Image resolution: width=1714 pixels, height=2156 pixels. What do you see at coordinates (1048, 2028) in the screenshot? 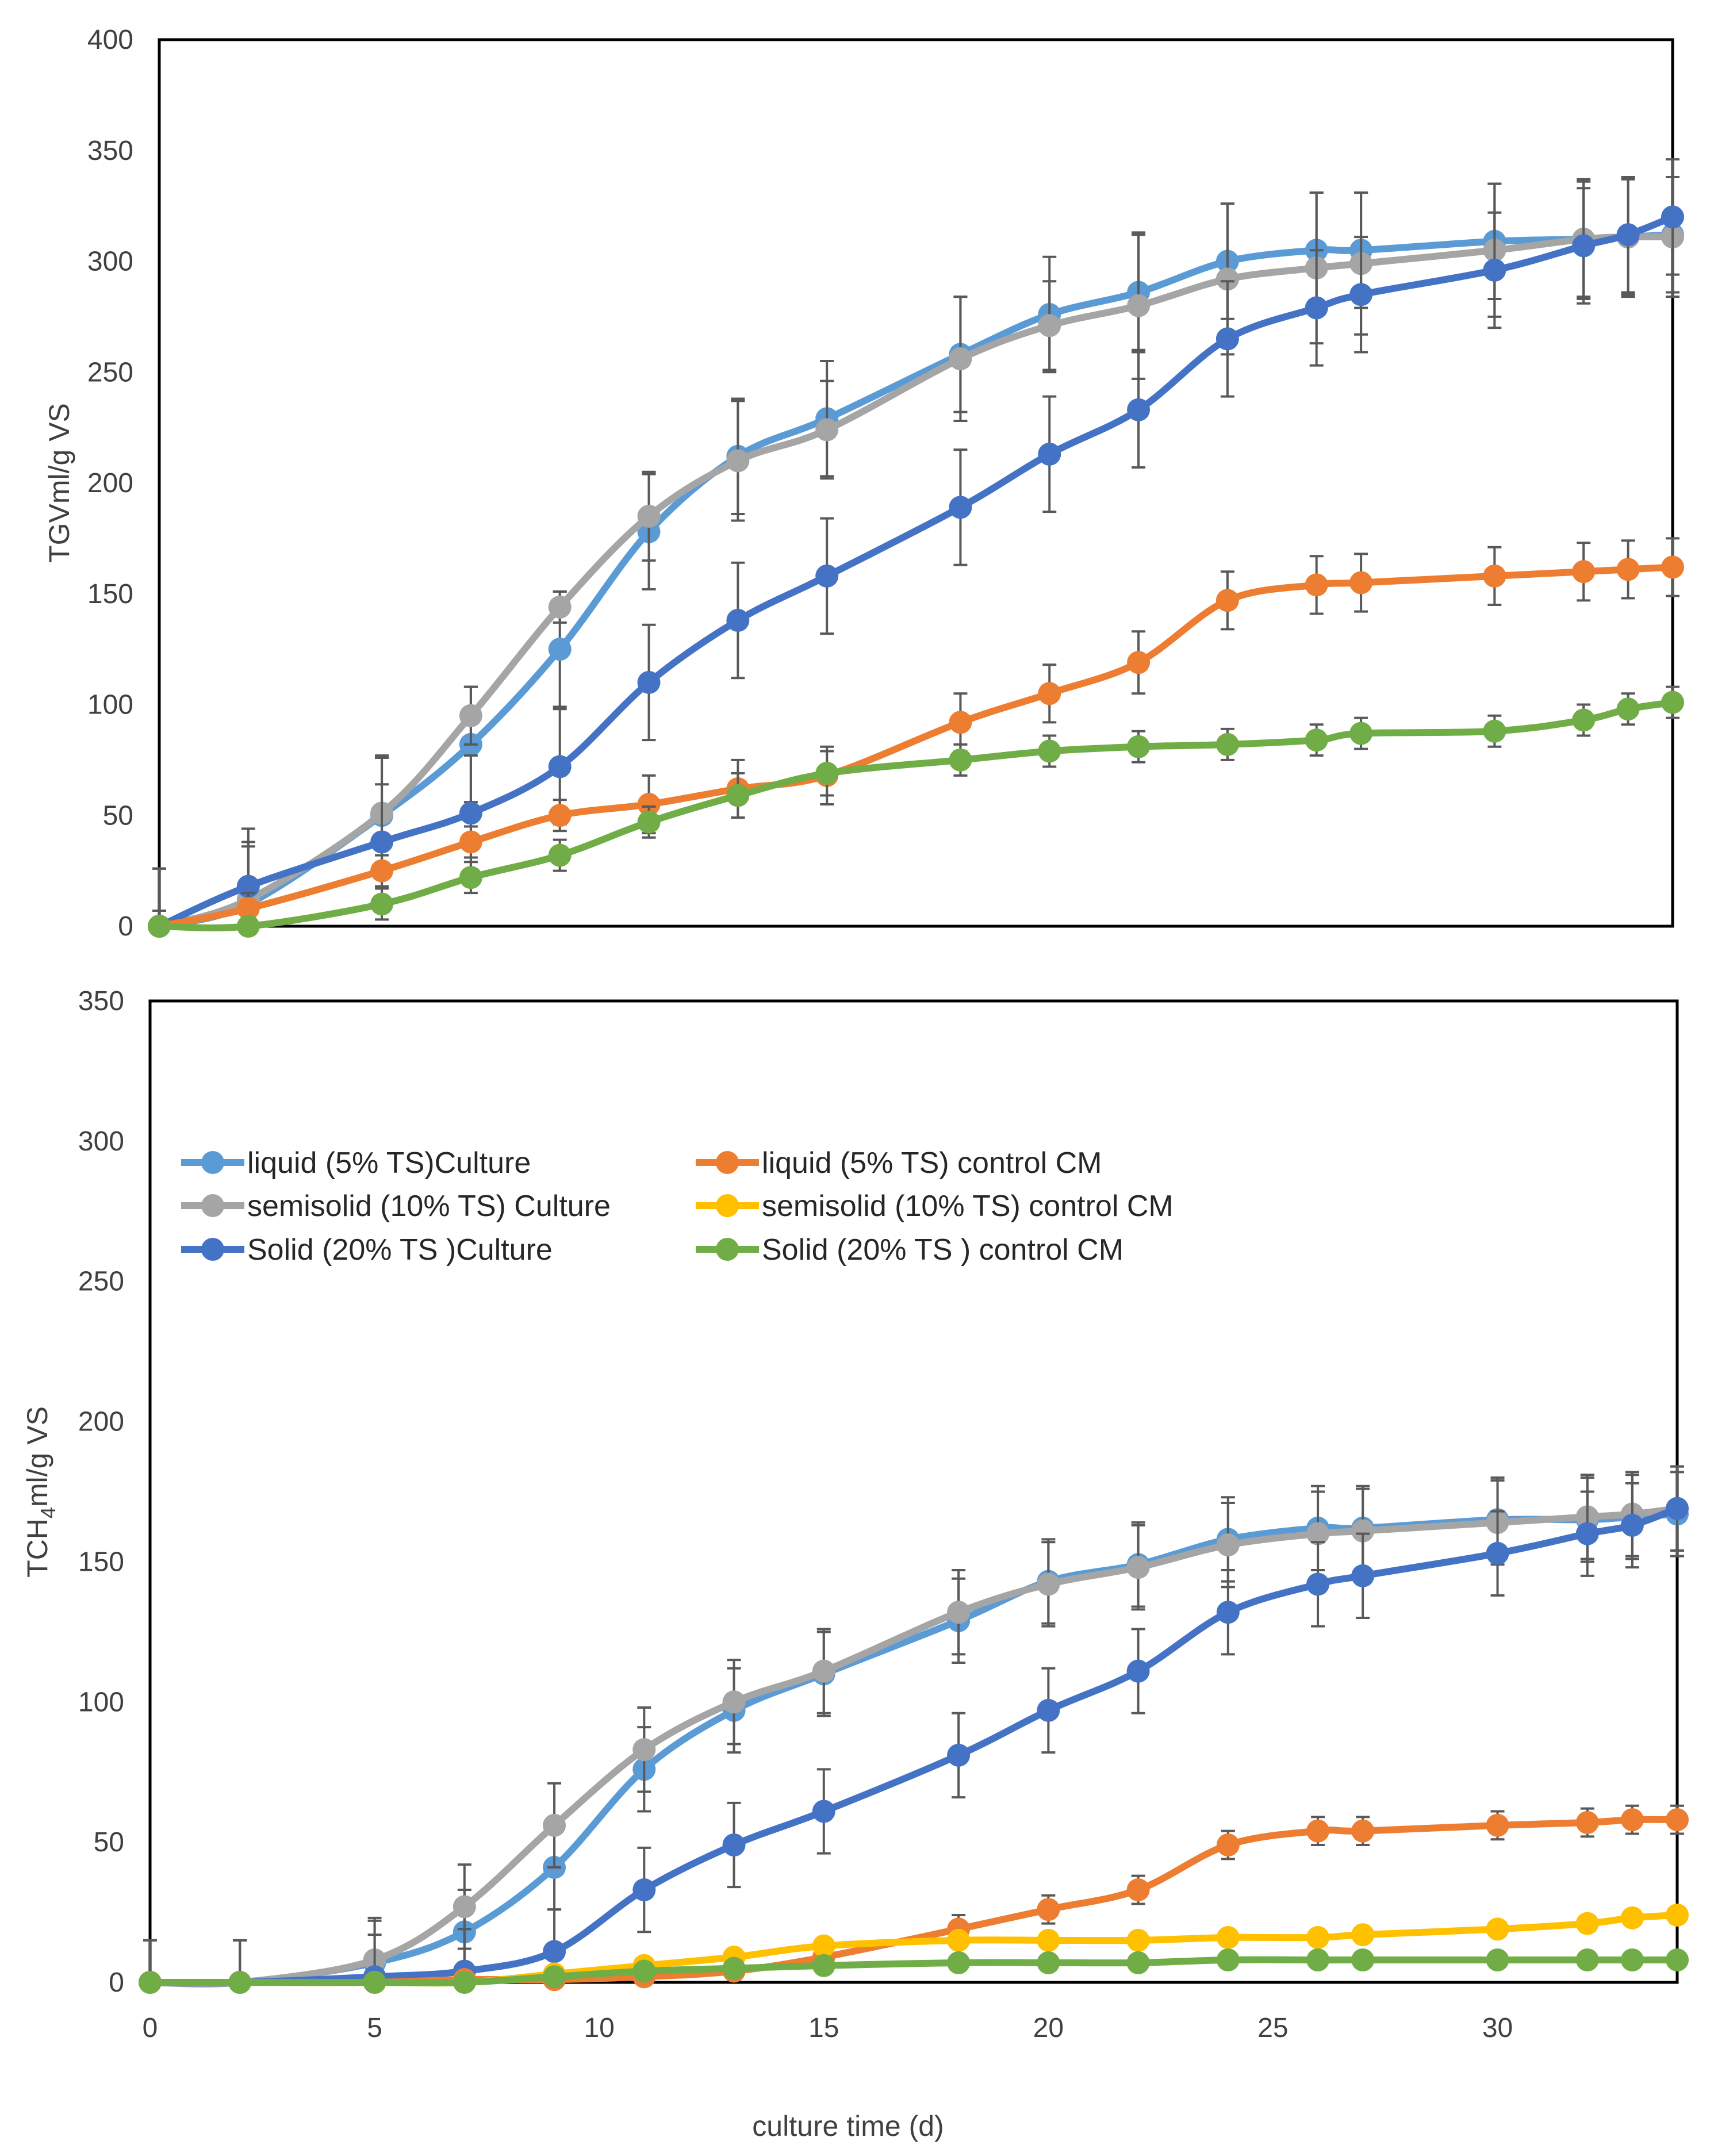
I see `x-tick-20: 20` at bounding box center [1048, 2028].